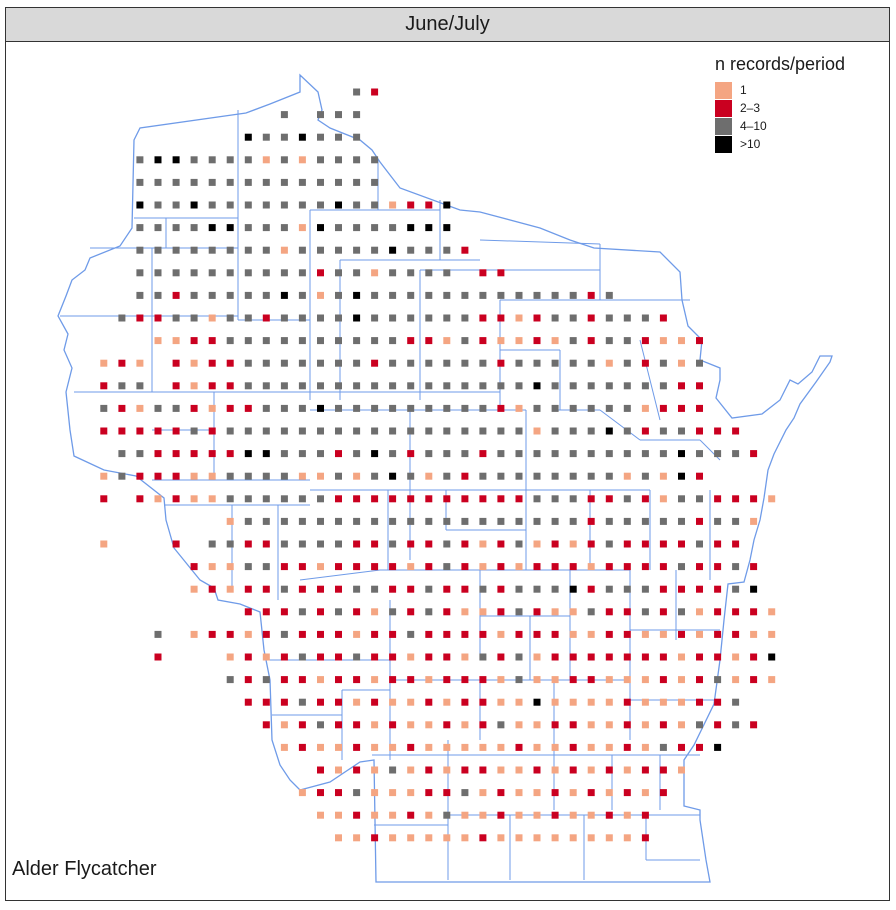  What do you see at coordinates (447, 25) in the screenshot?
I see `panel-strip-title: June/July` at bounding box center [447, 25].